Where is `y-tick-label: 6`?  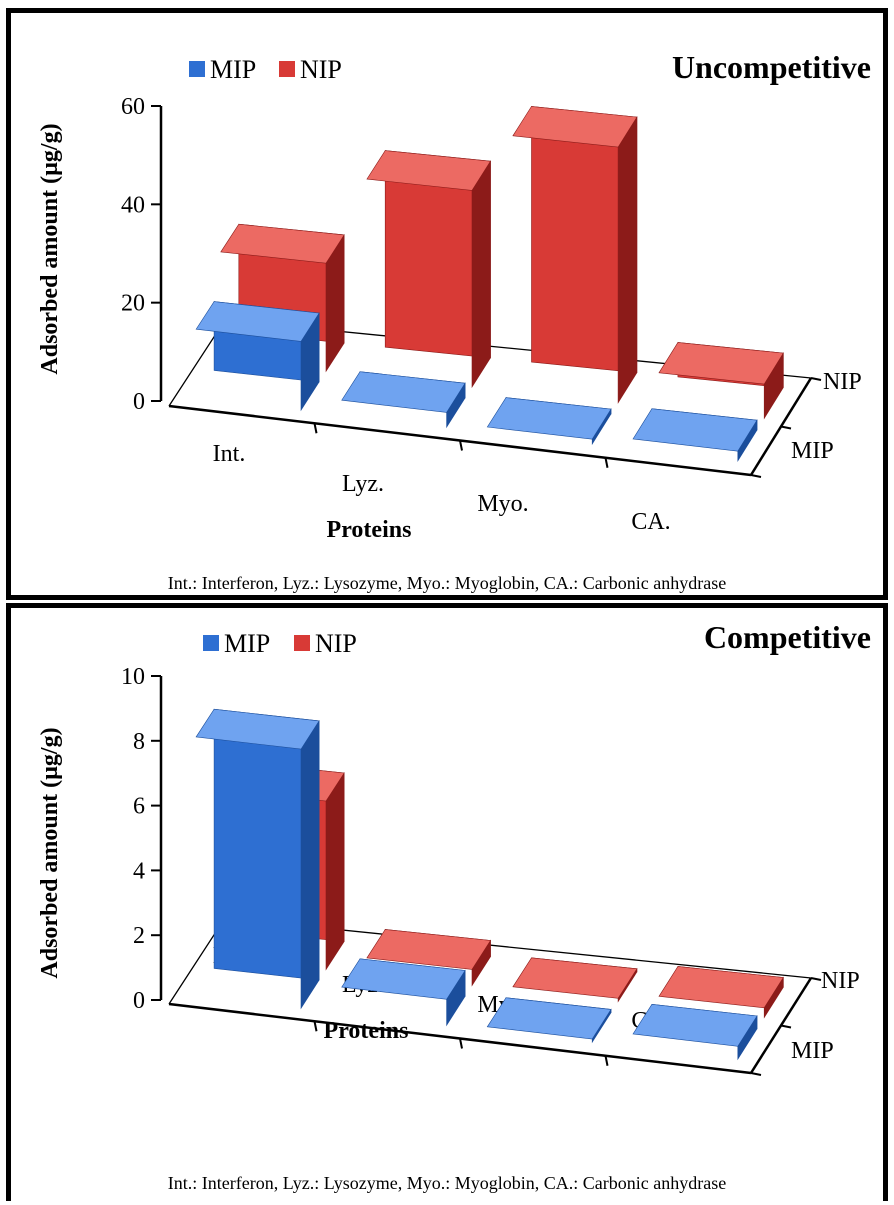 y-tick-label: 6 is located at coordinates (139, 807).